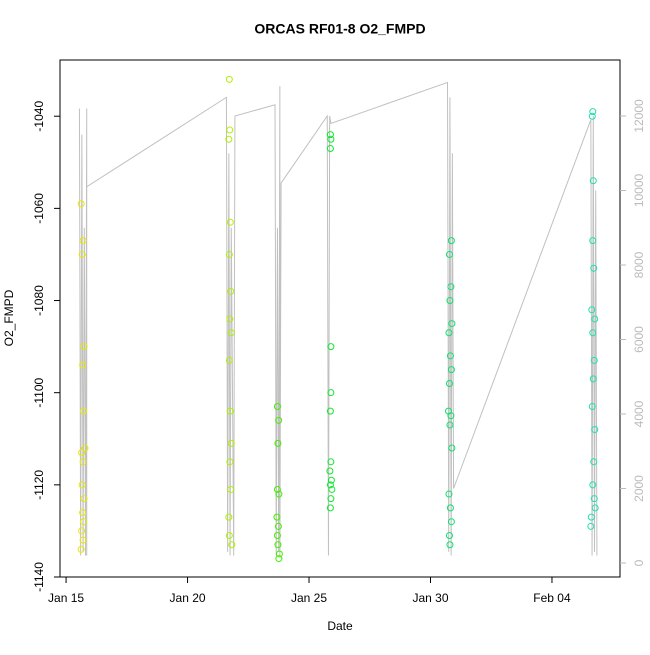 The image size is (650, 655). I want to click on y2-tick-label: 4000, so click(639, 413).